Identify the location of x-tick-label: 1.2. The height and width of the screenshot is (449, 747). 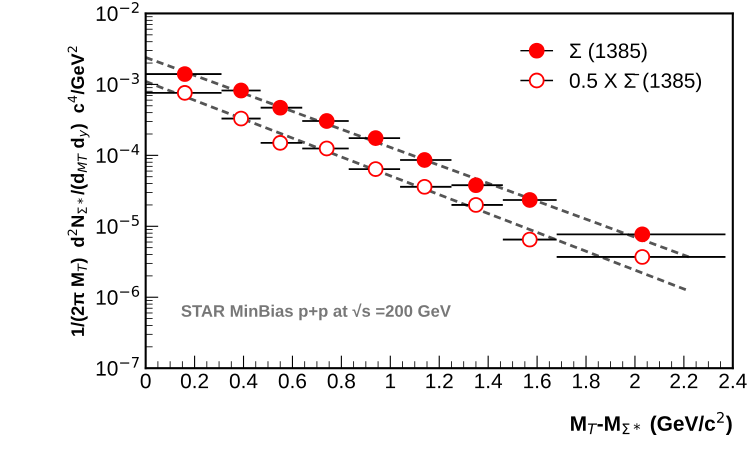
(439, 381).